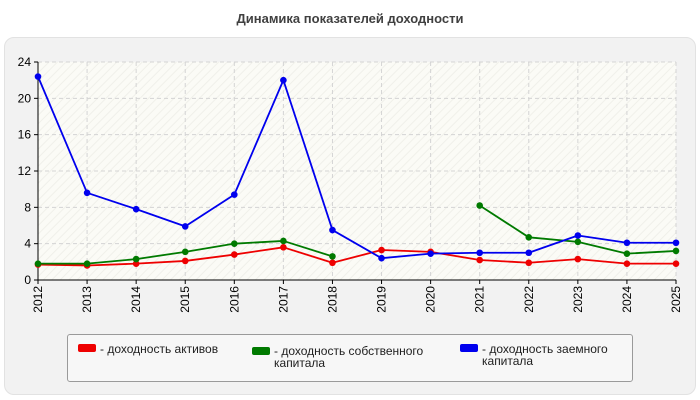 Image resolution: width=700 pixels, height=400 pixels. I want to click on x-tick-label: 2015, so click(185, 299).